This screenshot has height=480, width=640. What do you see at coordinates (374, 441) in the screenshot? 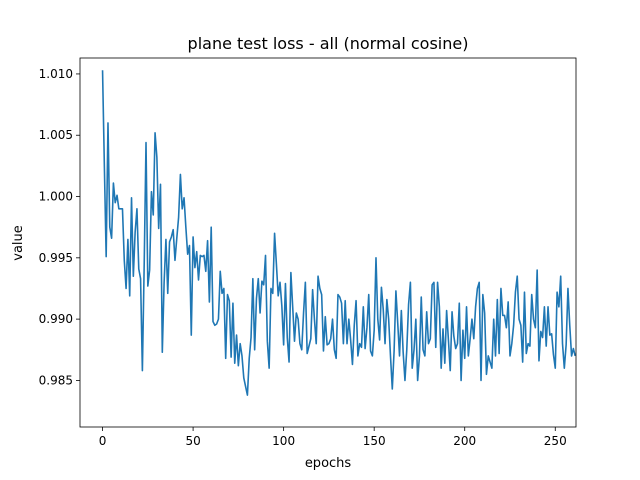
I see `x-tick-label: 150` at bounding box center [374, 441].